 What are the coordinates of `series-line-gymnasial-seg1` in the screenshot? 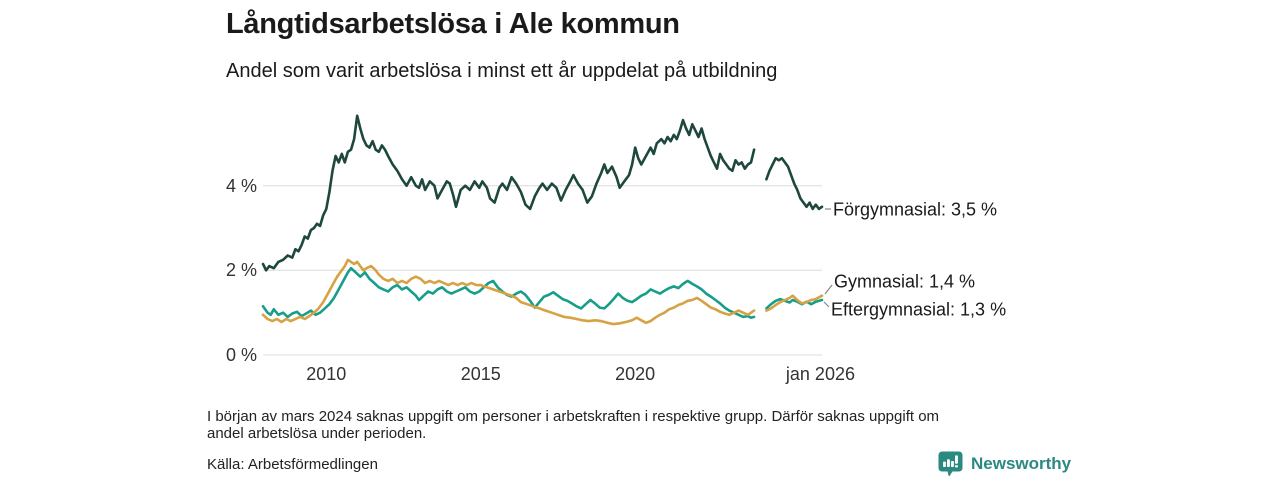 It's located at (508, 292).